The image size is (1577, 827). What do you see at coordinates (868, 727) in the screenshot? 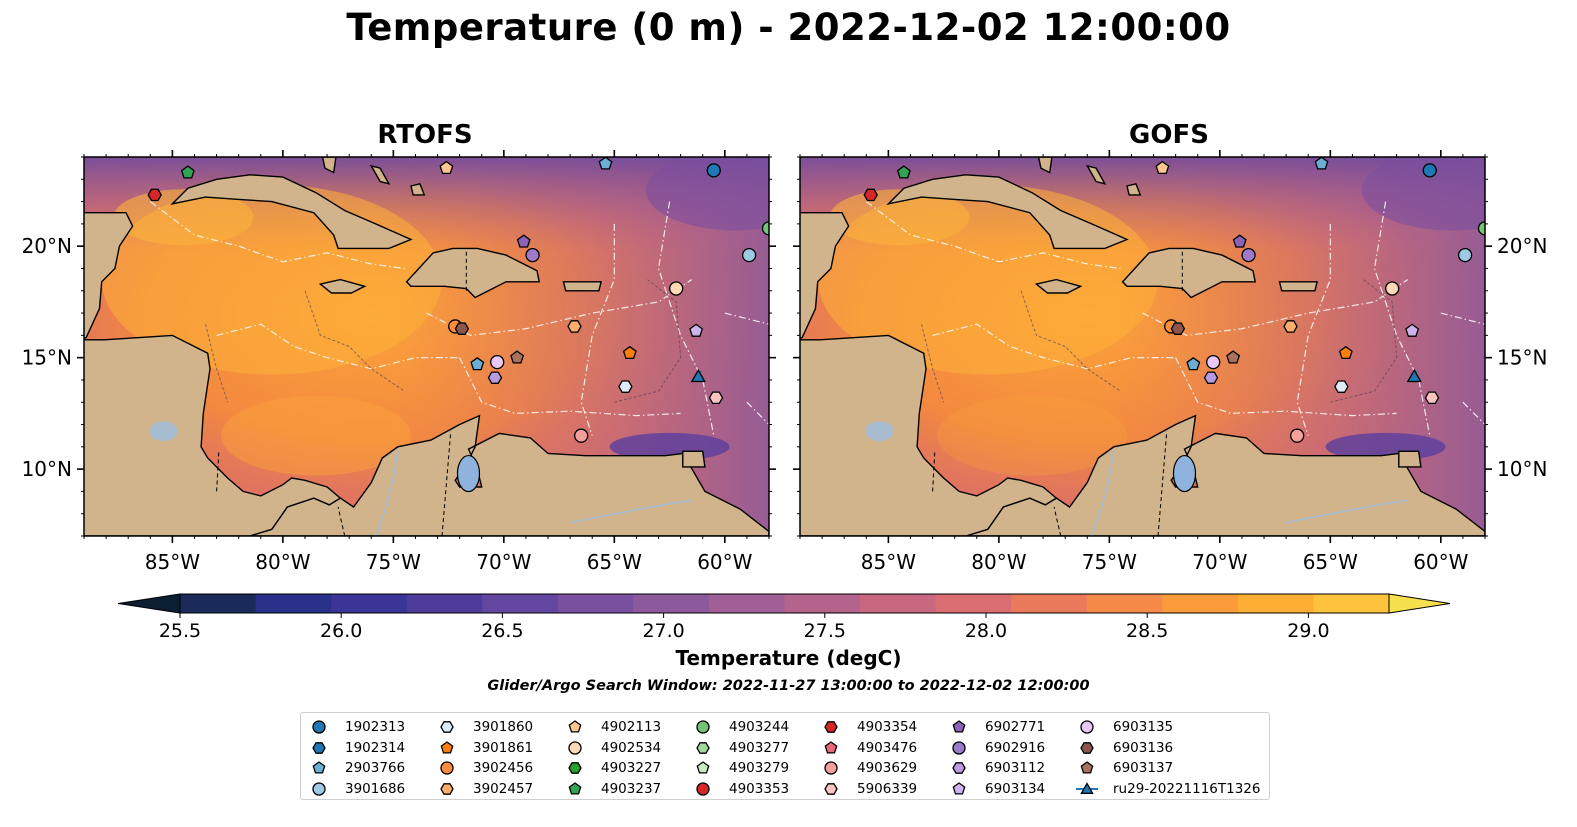
I see `legend-entry: 4903354` at bounding box center [868, 727].